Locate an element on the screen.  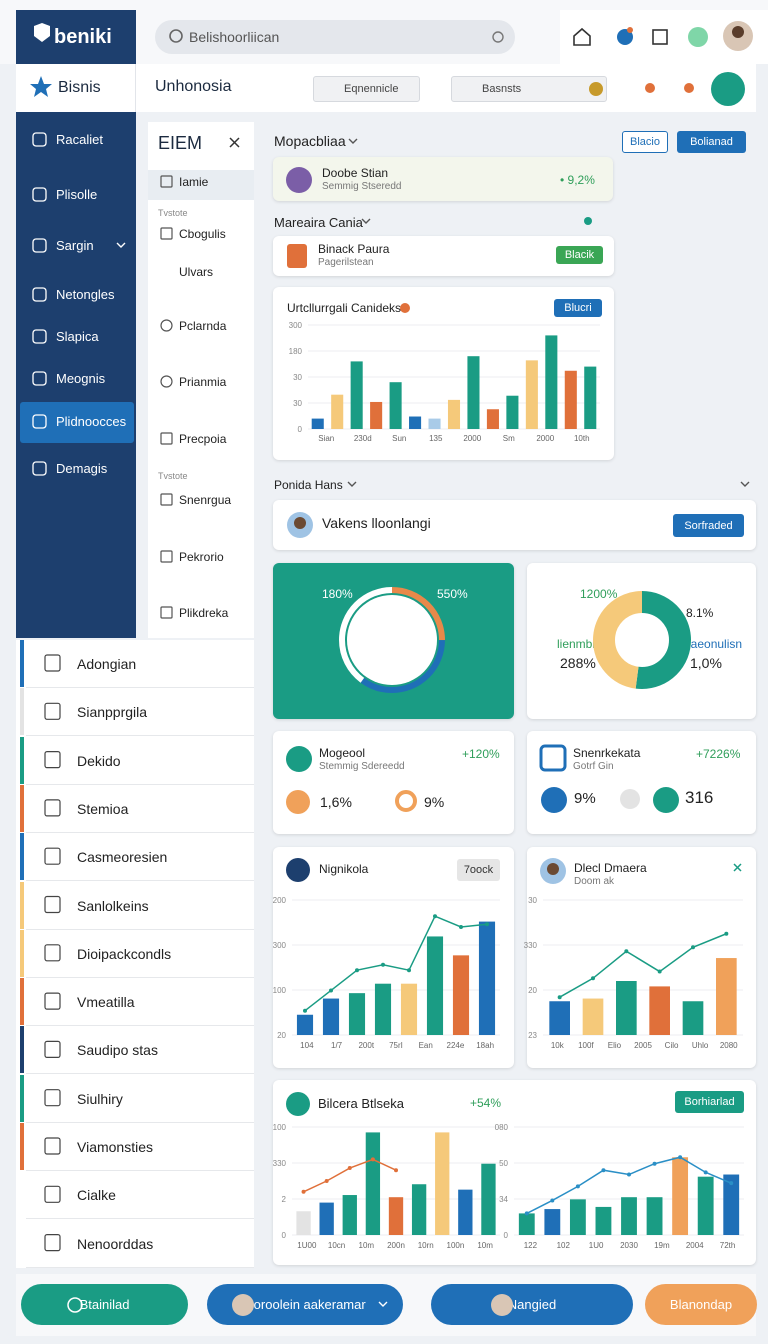
list-item: Saudipo stas is located at coordinates (117, 1050).